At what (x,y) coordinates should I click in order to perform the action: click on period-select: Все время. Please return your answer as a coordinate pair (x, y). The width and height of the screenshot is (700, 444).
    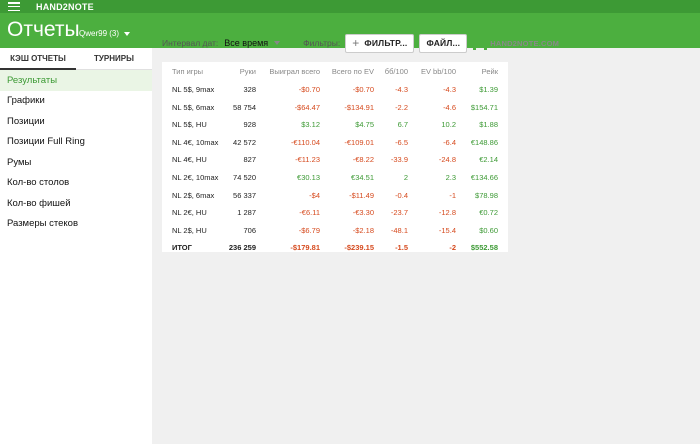
    Looking at the image, I should click on (252, 43).